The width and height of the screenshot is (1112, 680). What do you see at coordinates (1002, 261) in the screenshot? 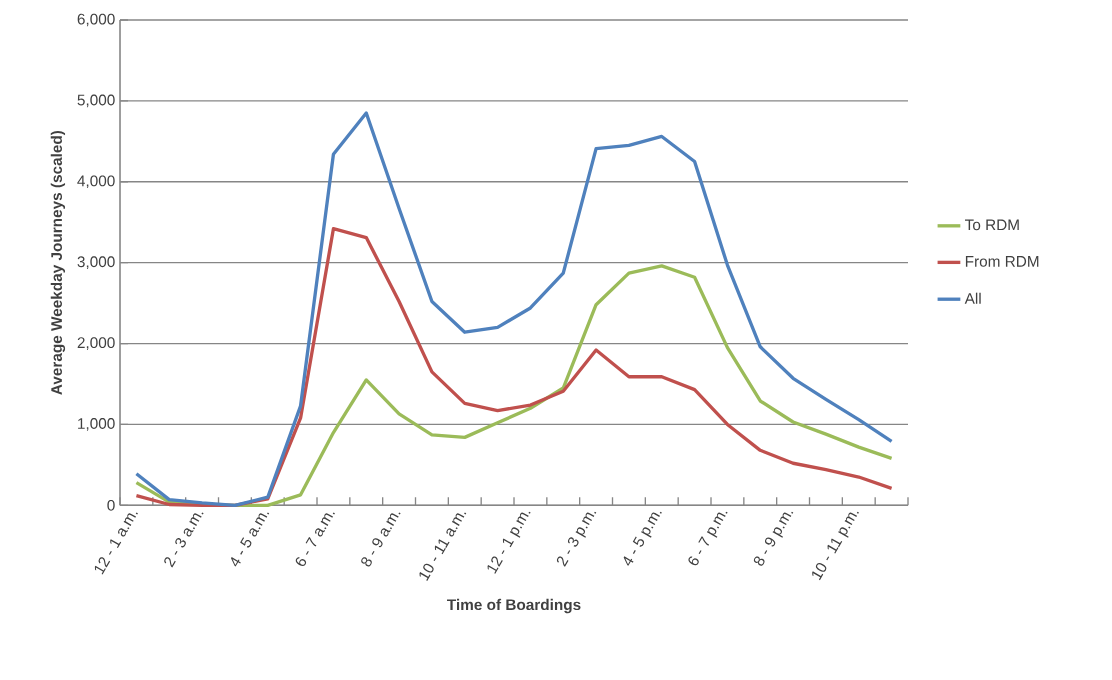
I see `legend-label: From RDM` at bounding box center [1002, 261].